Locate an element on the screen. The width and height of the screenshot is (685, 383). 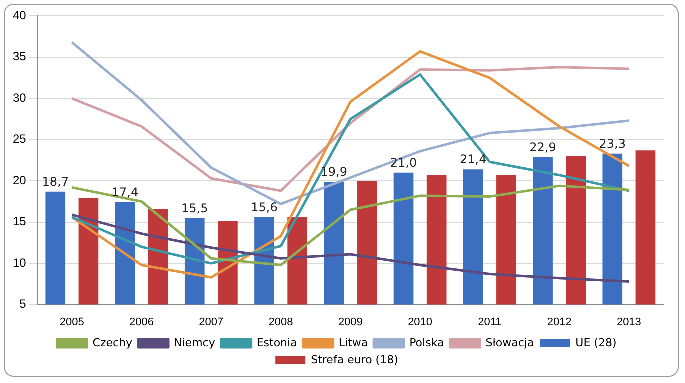
data-label: 23,3 is located at coordinates (612, 144).